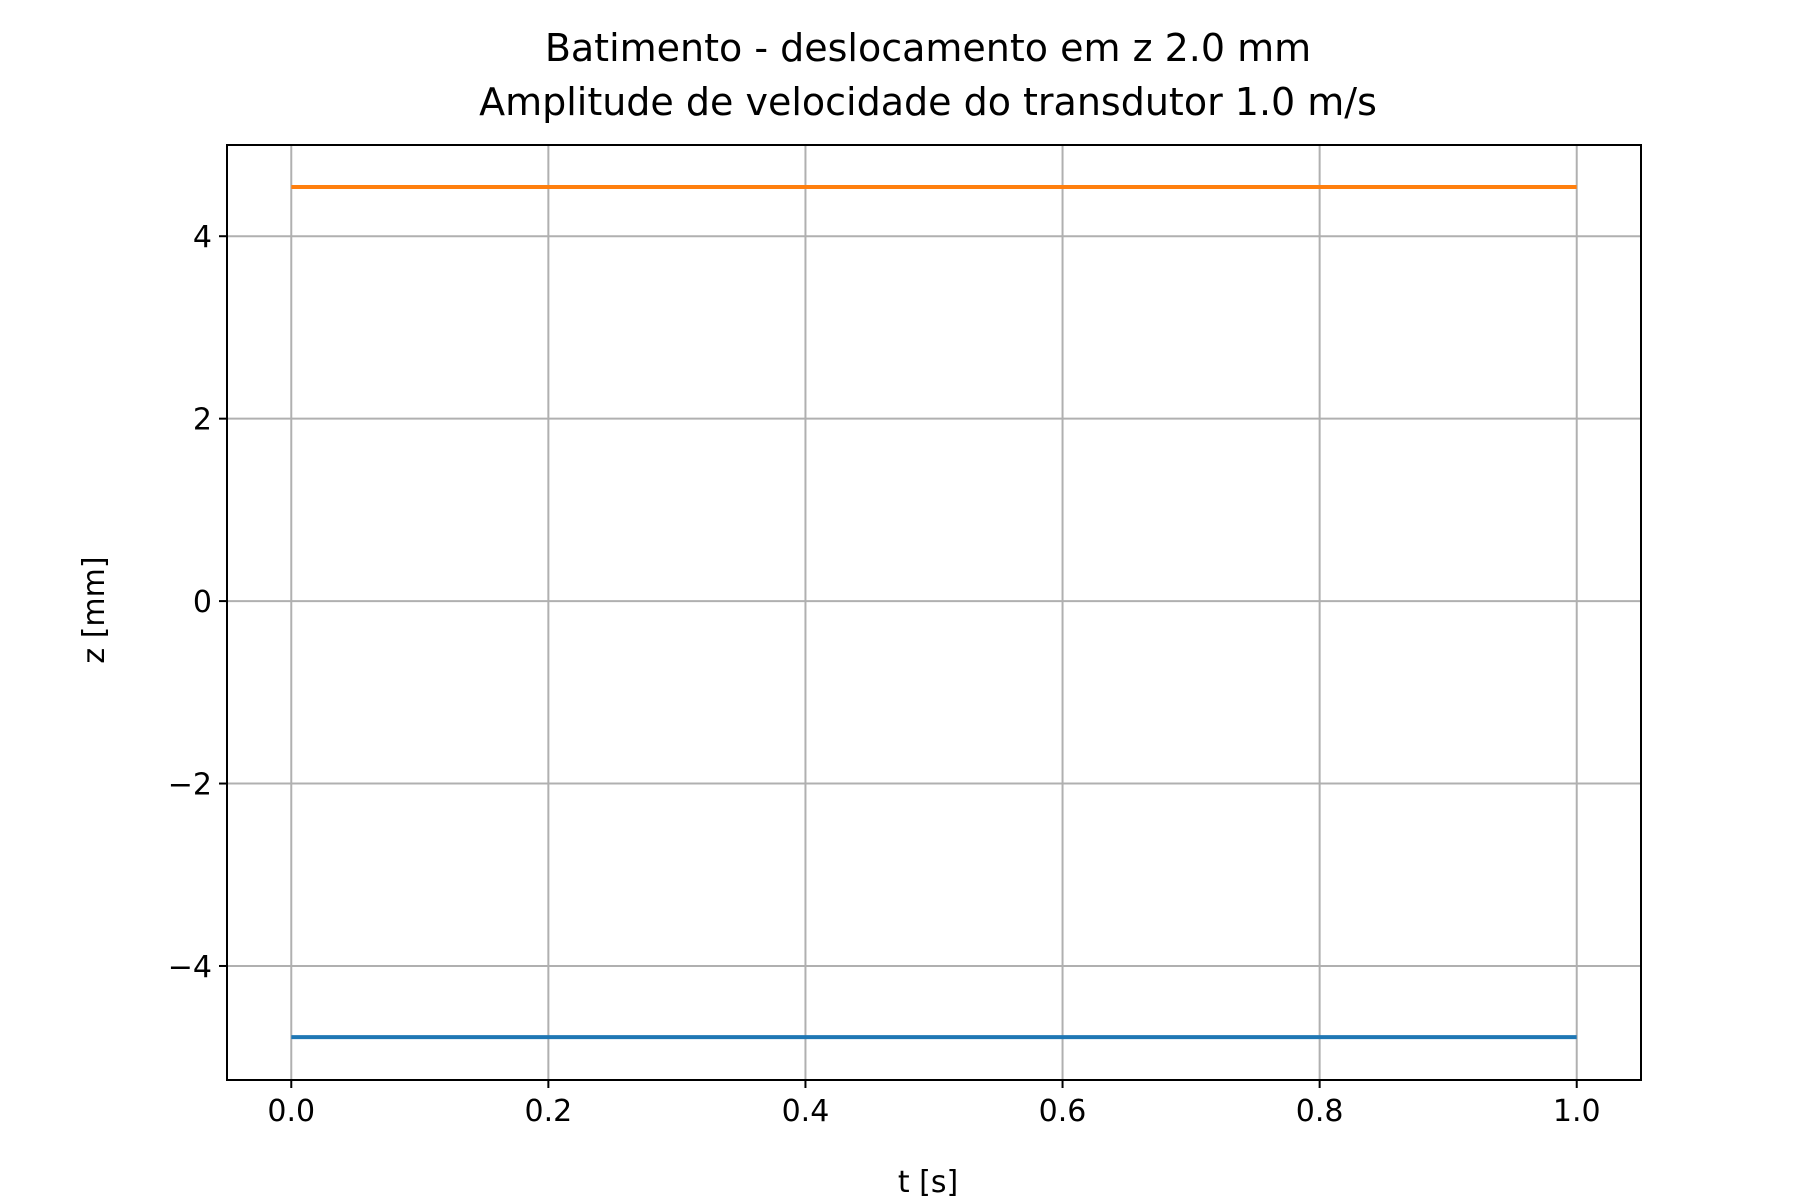 The height and width of the screenshot is (1200, 1800). I want to click on y-tick-label: −4, so click(190, 967).